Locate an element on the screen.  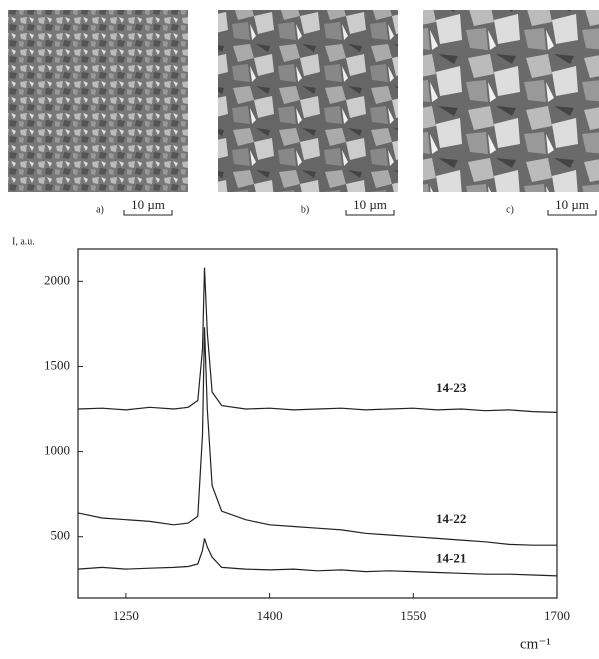
image-caption: c) is located at coordinates (510, 209).